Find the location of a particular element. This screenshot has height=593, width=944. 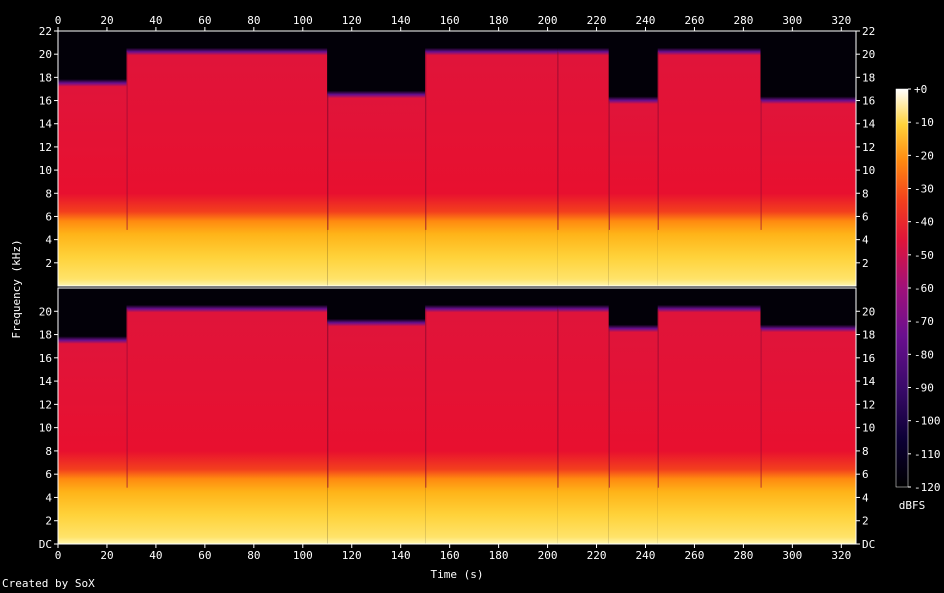

y-tick-label-right: 10 is located at coordinates (868, 170).